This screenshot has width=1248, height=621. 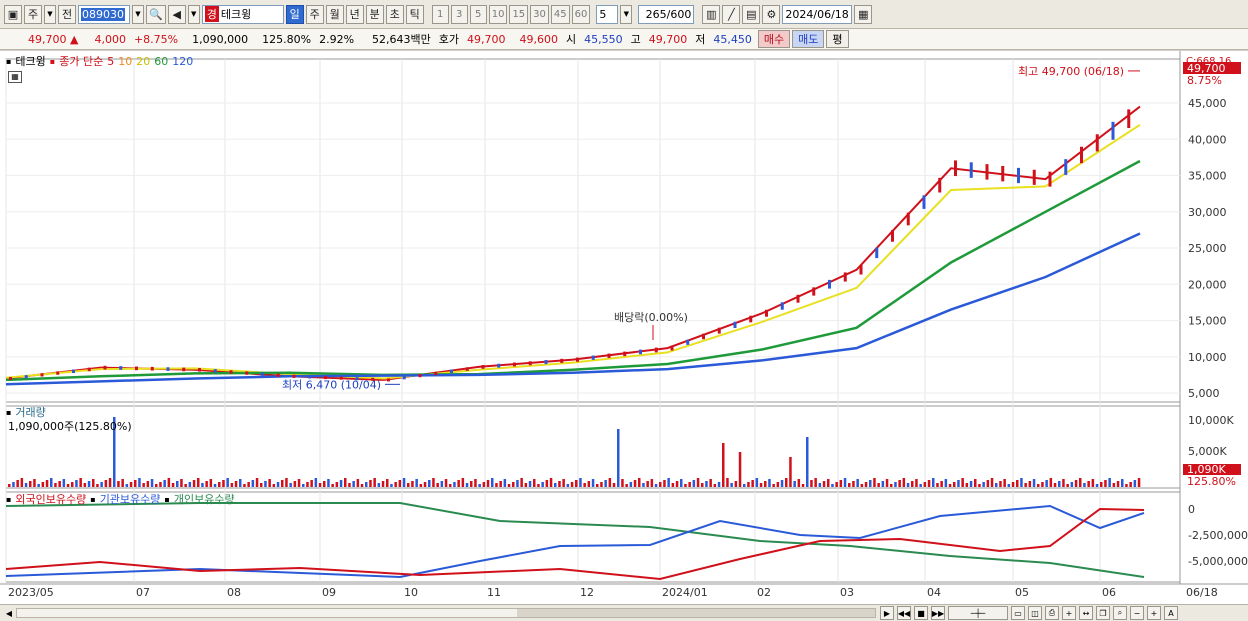 I want to click on zoom-icon: ⌕, so click(x=1120, y=613).